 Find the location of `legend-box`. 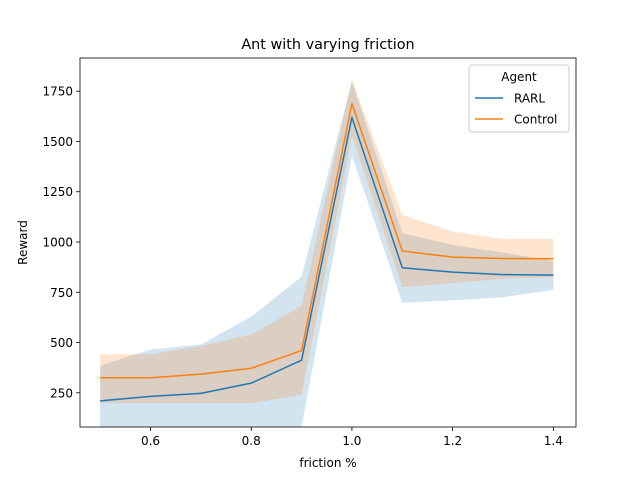

legend-box is located at coordinates (519, 98).